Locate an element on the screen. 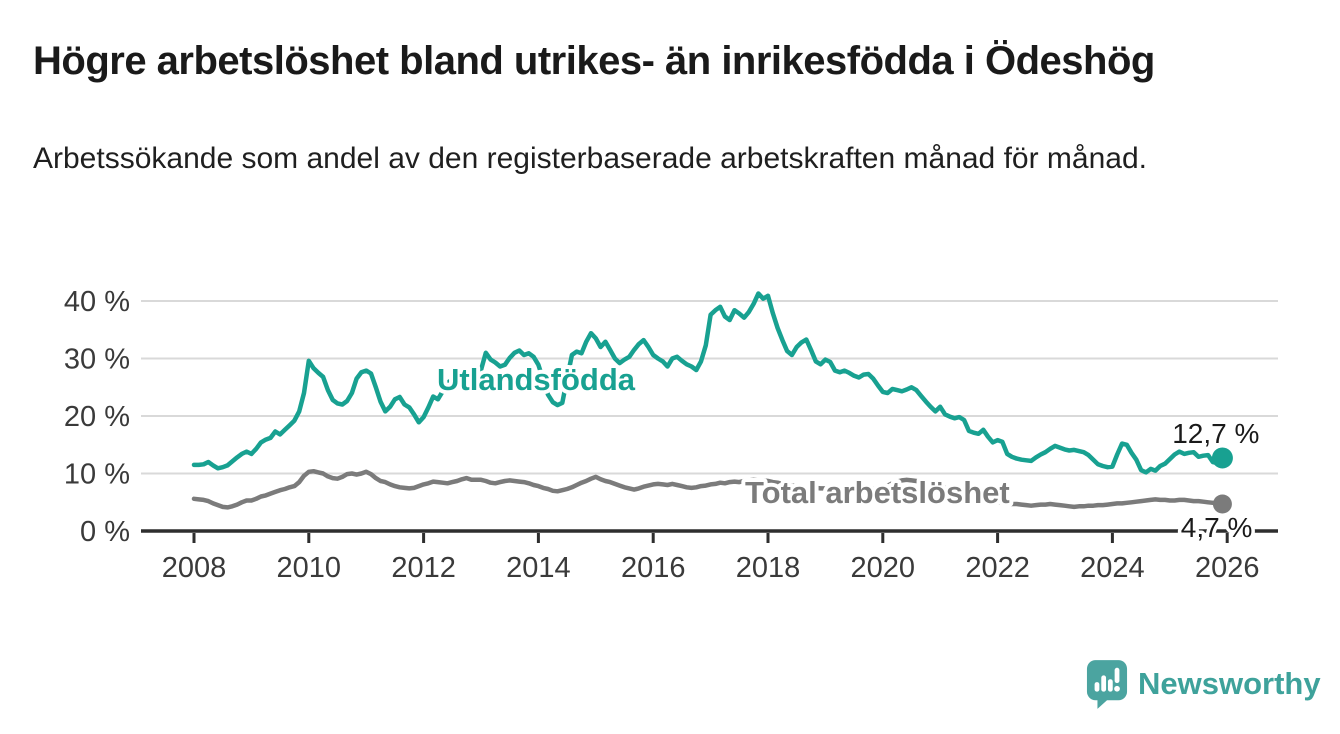 The width and height of the screenshot is (1340, 734). logo-wordmark: Newsworthy is located at coordinates (1229, 683).